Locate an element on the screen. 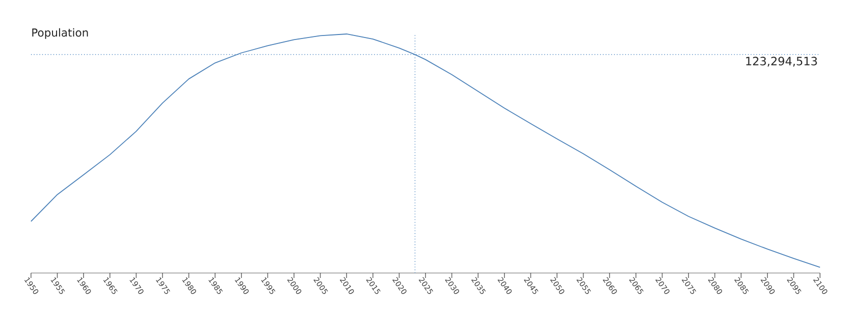  annotation: 123,294,513 is located at coordinates (781, 61).